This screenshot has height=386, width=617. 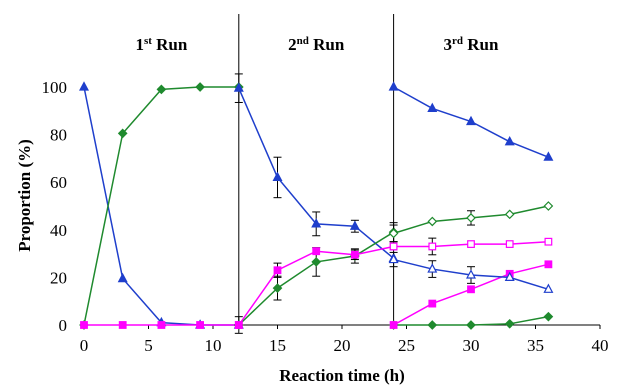 What do you see at coordinates (342, 345) in the screenshot?
I see `x-tick-label: 20` at bounding box center [342, 345].